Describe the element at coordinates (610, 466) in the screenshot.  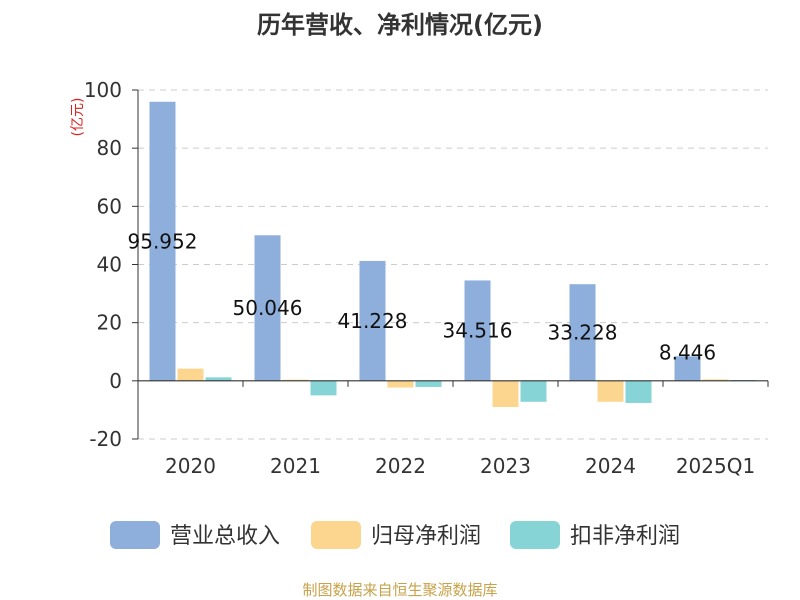
I see `x-tick-label: 2024` at that location.